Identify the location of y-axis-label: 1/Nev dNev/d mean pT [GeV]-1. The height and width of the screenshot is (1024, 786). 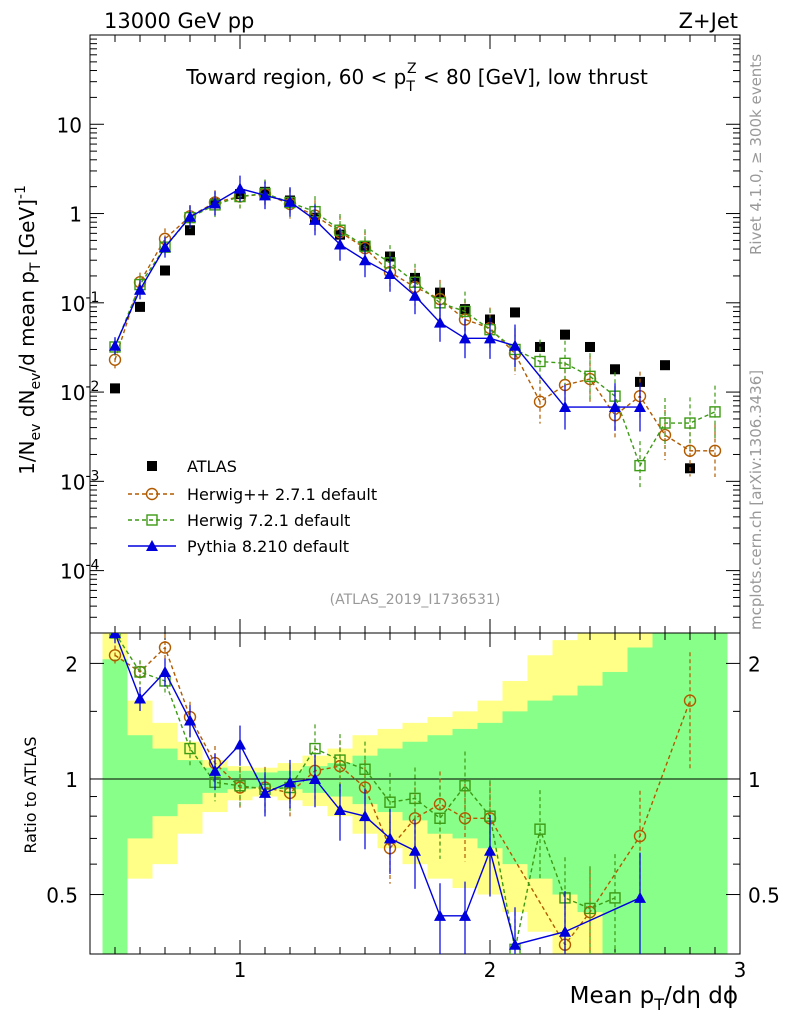
(28, 330).